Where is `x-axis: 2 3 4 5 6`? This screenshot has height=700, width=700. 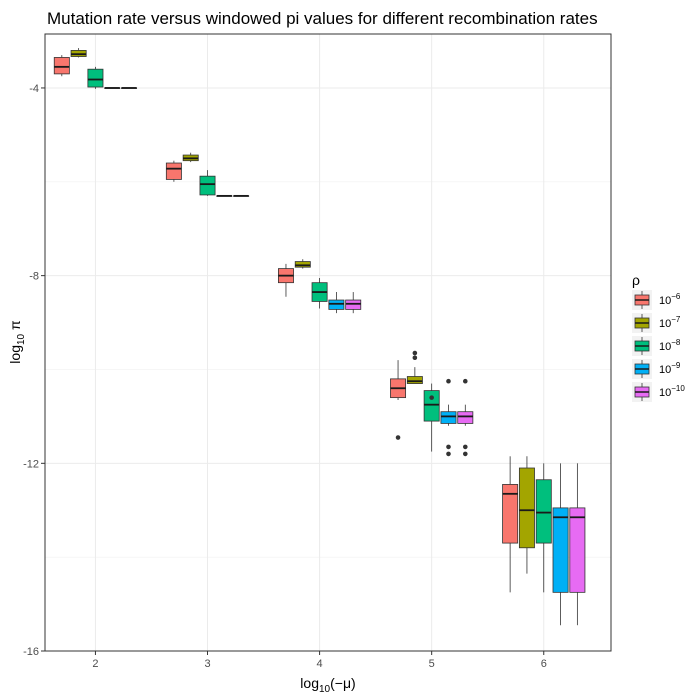
x-axis: 2 3 4 5 6 is located at coordinates (319, 660).